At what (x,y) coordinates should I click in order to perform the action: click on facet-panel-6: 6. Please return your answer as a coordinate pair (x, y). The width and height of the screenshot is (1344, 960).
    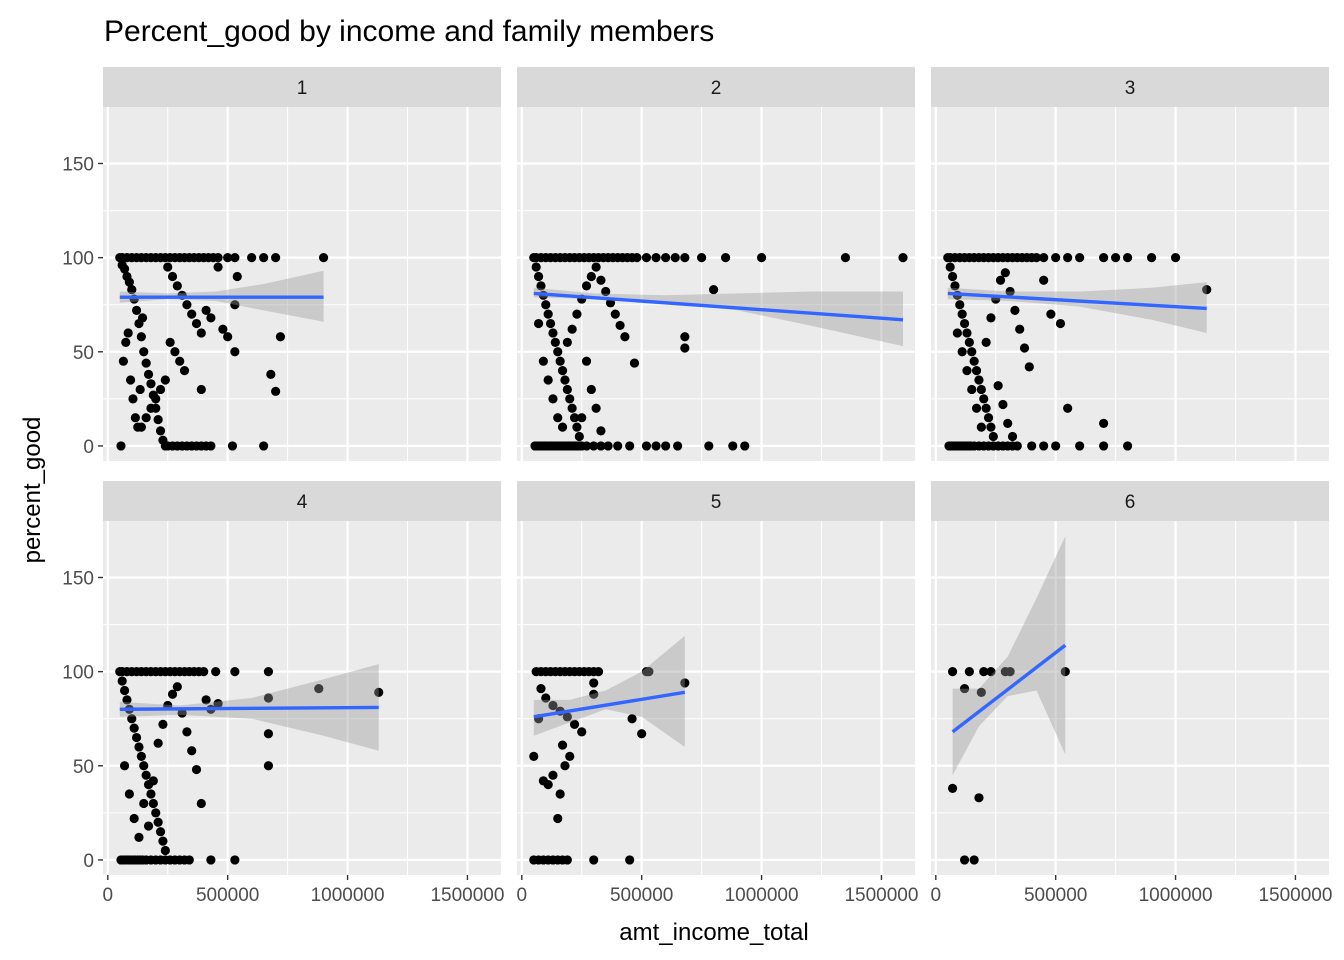
    Looking at the image, I should click on (1130, 678).